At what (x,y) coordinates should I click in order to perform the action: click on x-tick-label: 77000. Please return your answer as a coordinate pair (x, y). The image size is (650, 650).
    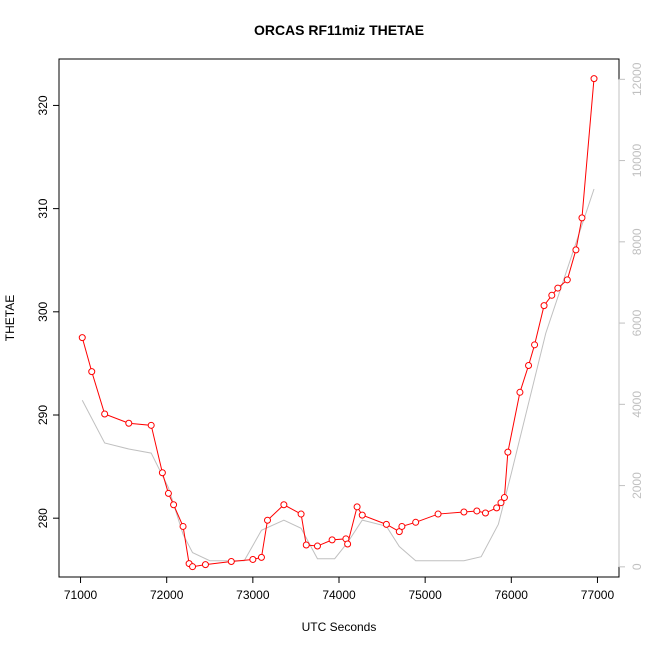
    Looking at the image, I should click on (598, 595).